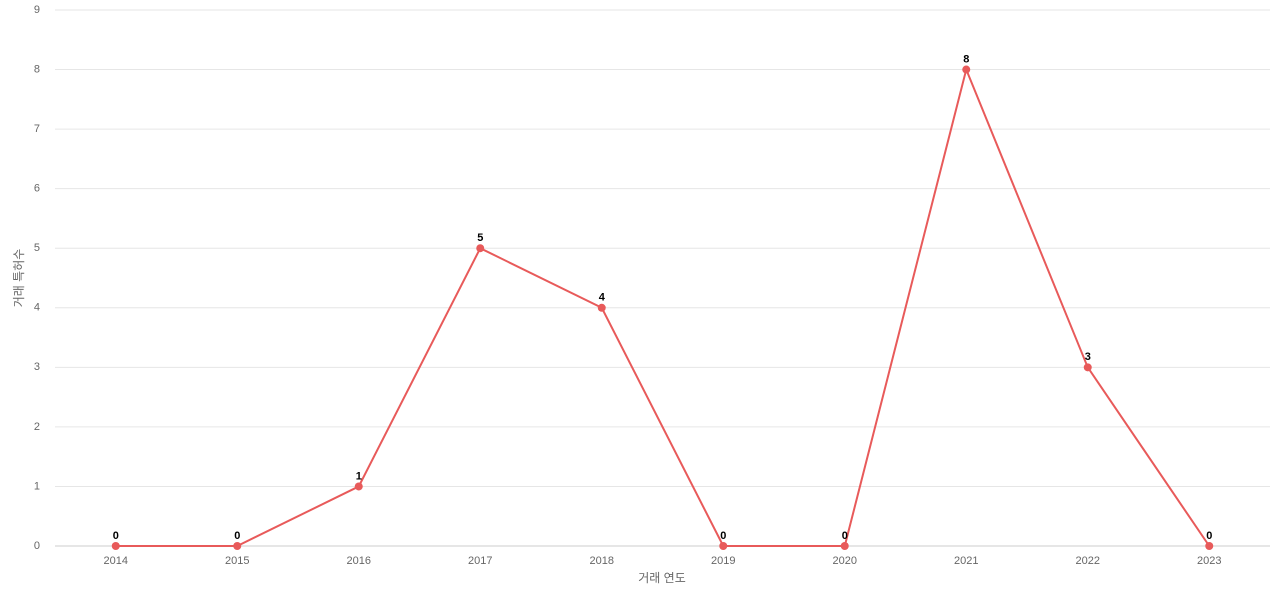 This screenshot has width=1280, height=600. I want to click on x-tick-label: 2016, so click(359, 561).